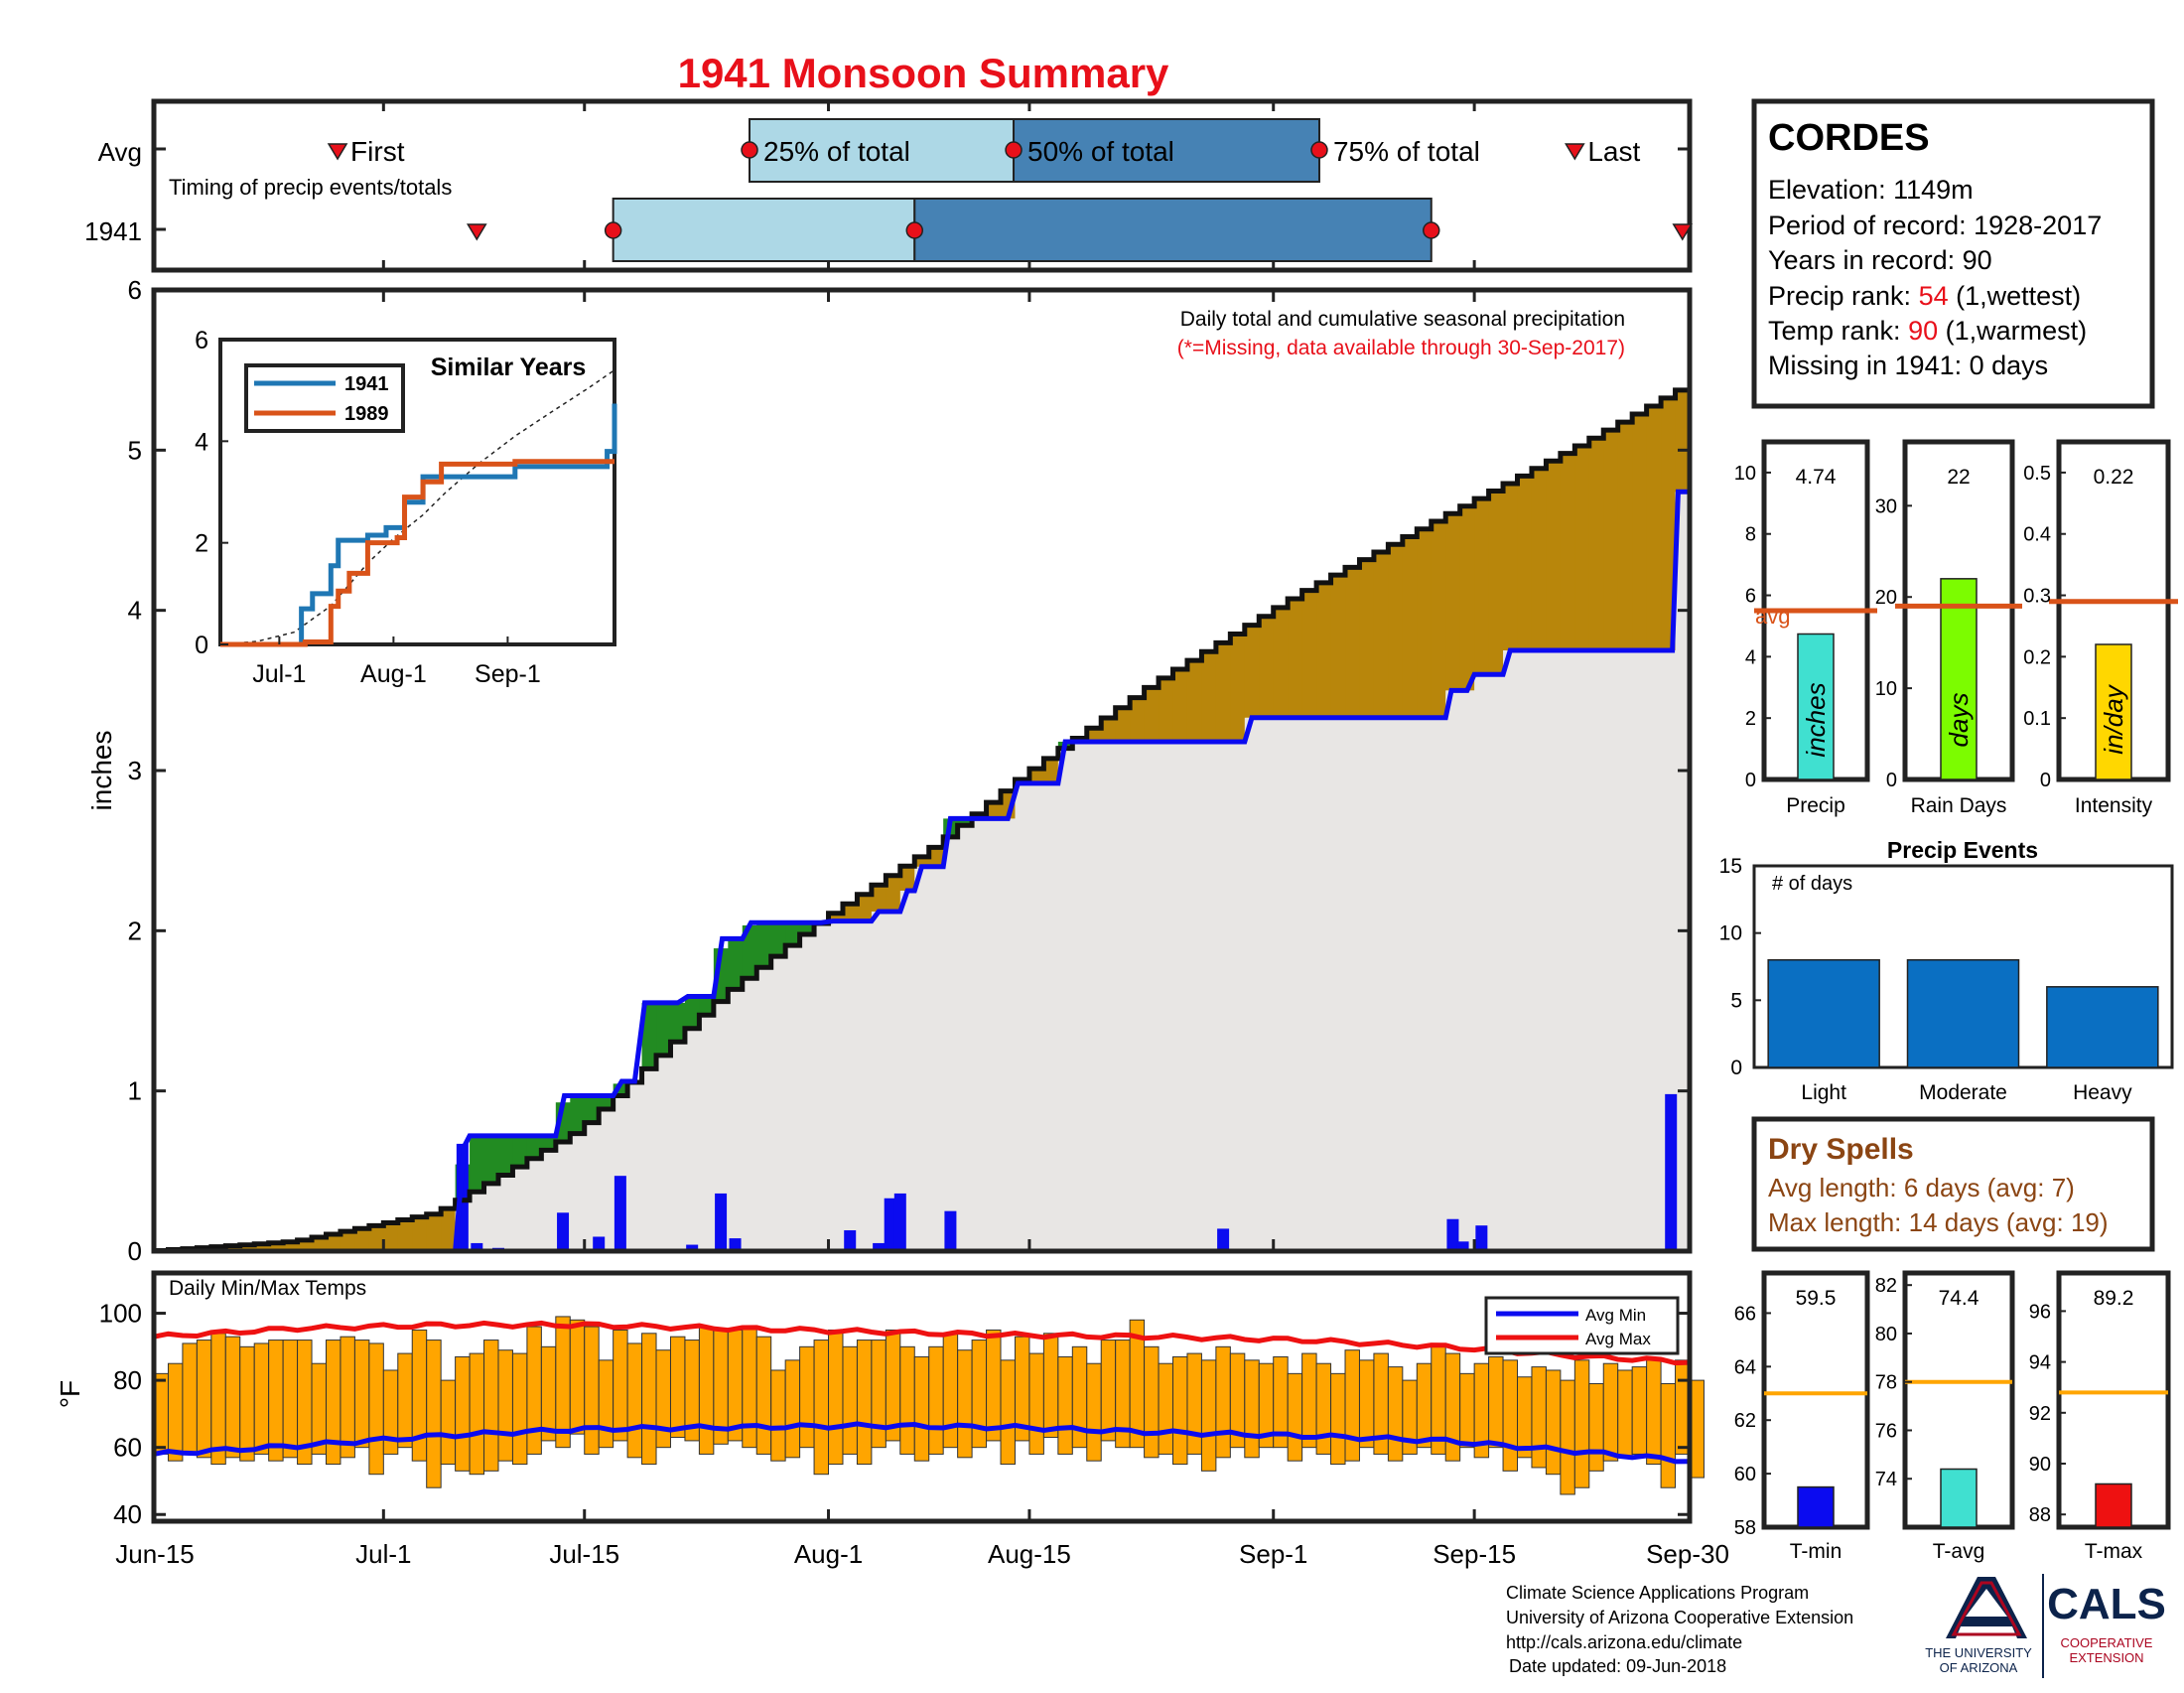  What do you see at coordinates (2040, 1363) in the screenshot?
I see `temp-summary-y-tick-label: 94` at bounding box center [2040, 1363].